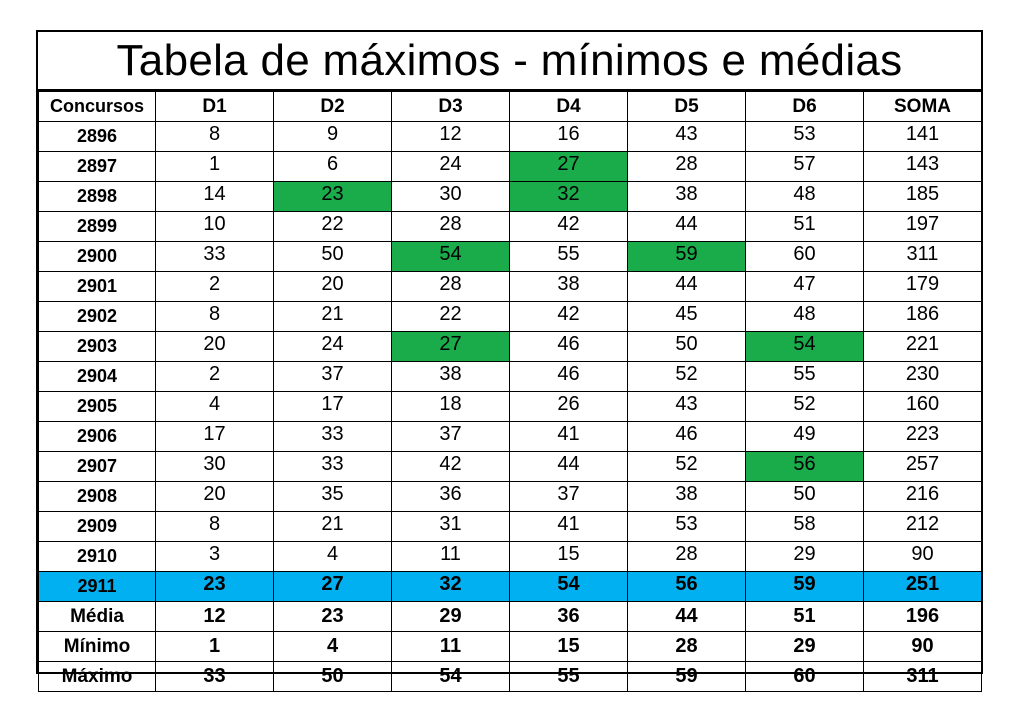 The height and width of the screenshot is (704, 1017). Describe the element at coordinates (804, 433) in the screenshot. I see `cell-value: 49` at that location.